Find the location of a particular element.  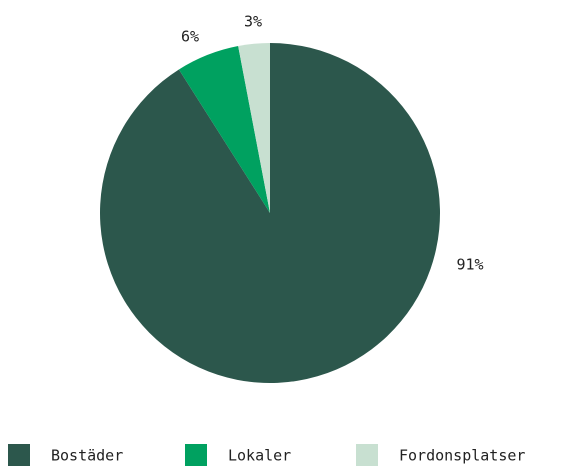

legend-label: Bostäder is located at coordinates (87, 456).